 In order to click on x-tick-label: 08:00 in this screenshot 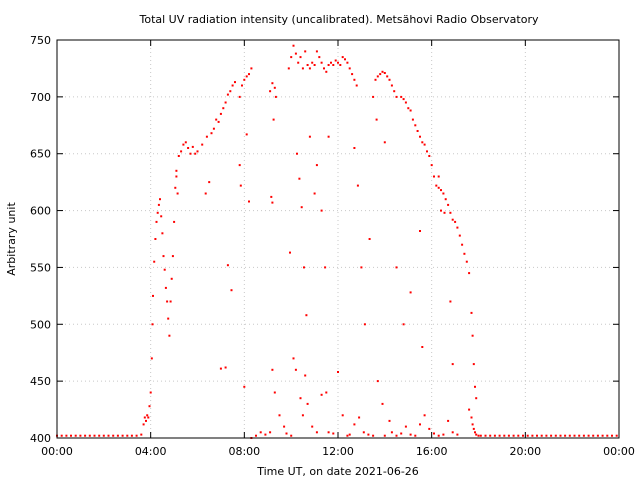, I will do `click(244, 451)`.